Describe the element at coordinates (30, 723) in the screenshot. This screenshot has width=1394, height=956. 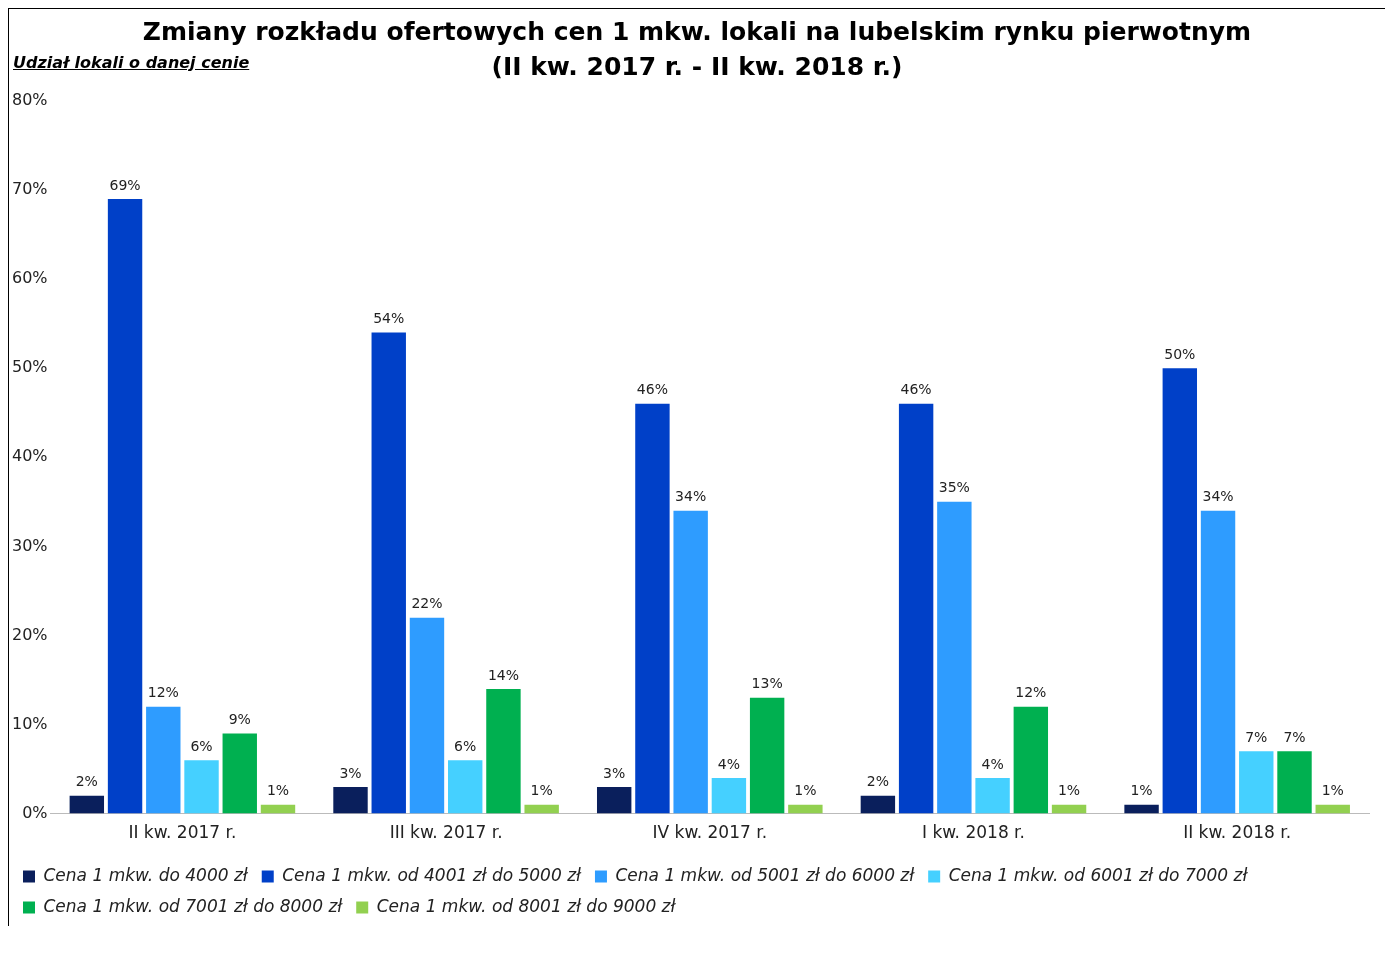
I see `y-tick-label: 10%` at that location.